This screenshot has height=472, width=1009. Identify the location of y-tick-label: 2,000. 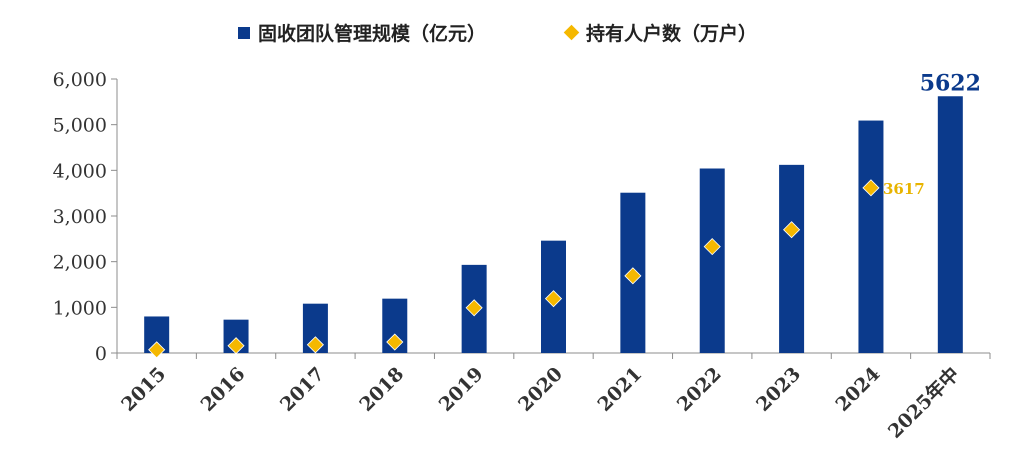
(80, 263).